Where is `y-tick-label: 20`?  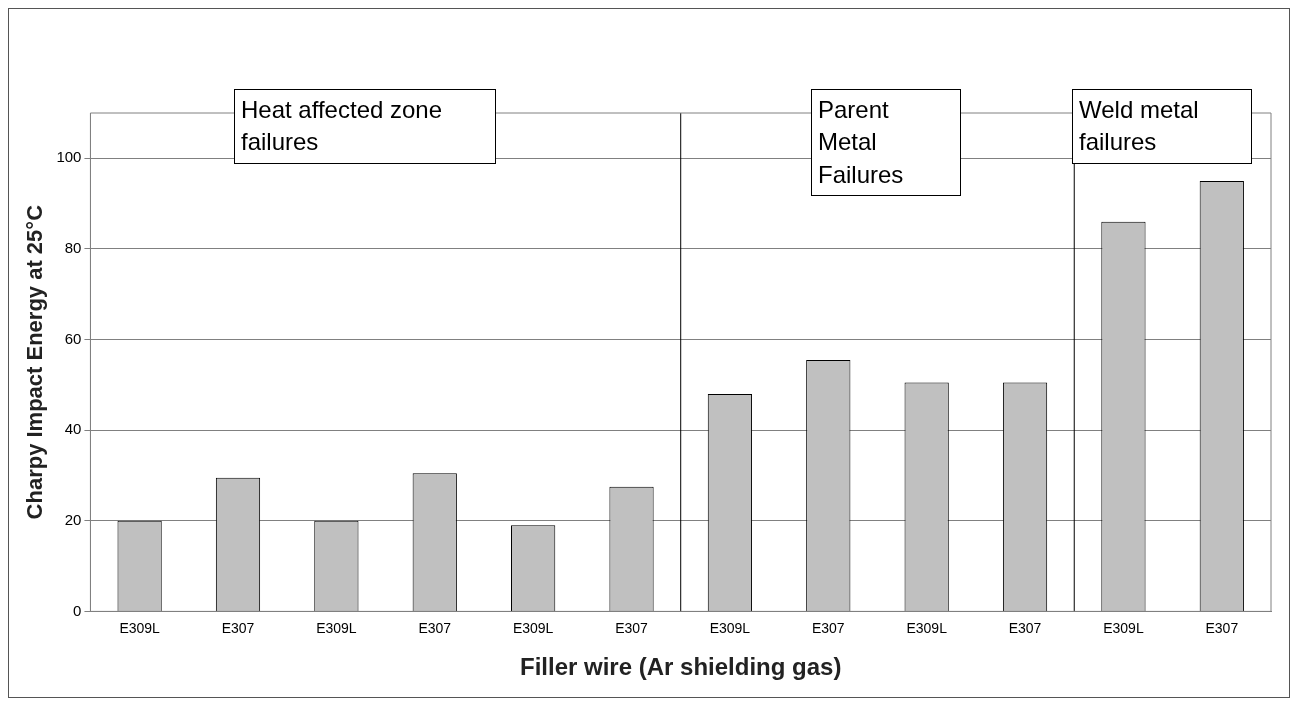
y-tick-label: 20 is located at coordinates (73, 519).